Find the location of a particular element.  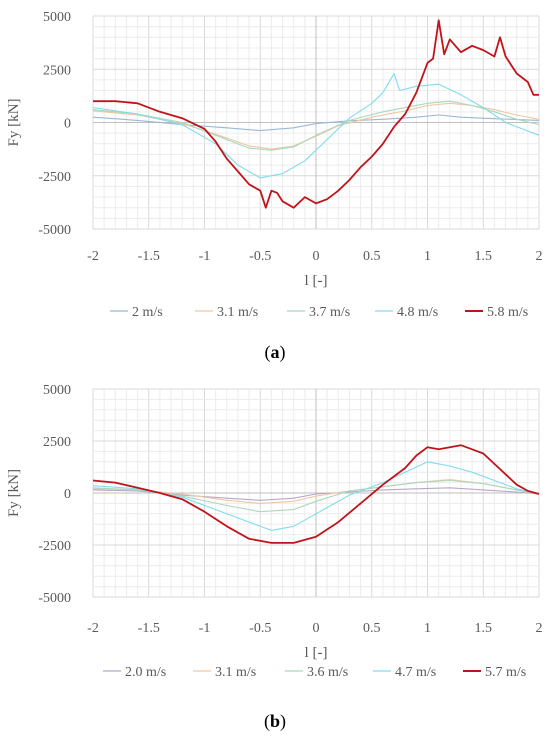

legend-label: 4.8 m/s is located at coordinates (417, 312).